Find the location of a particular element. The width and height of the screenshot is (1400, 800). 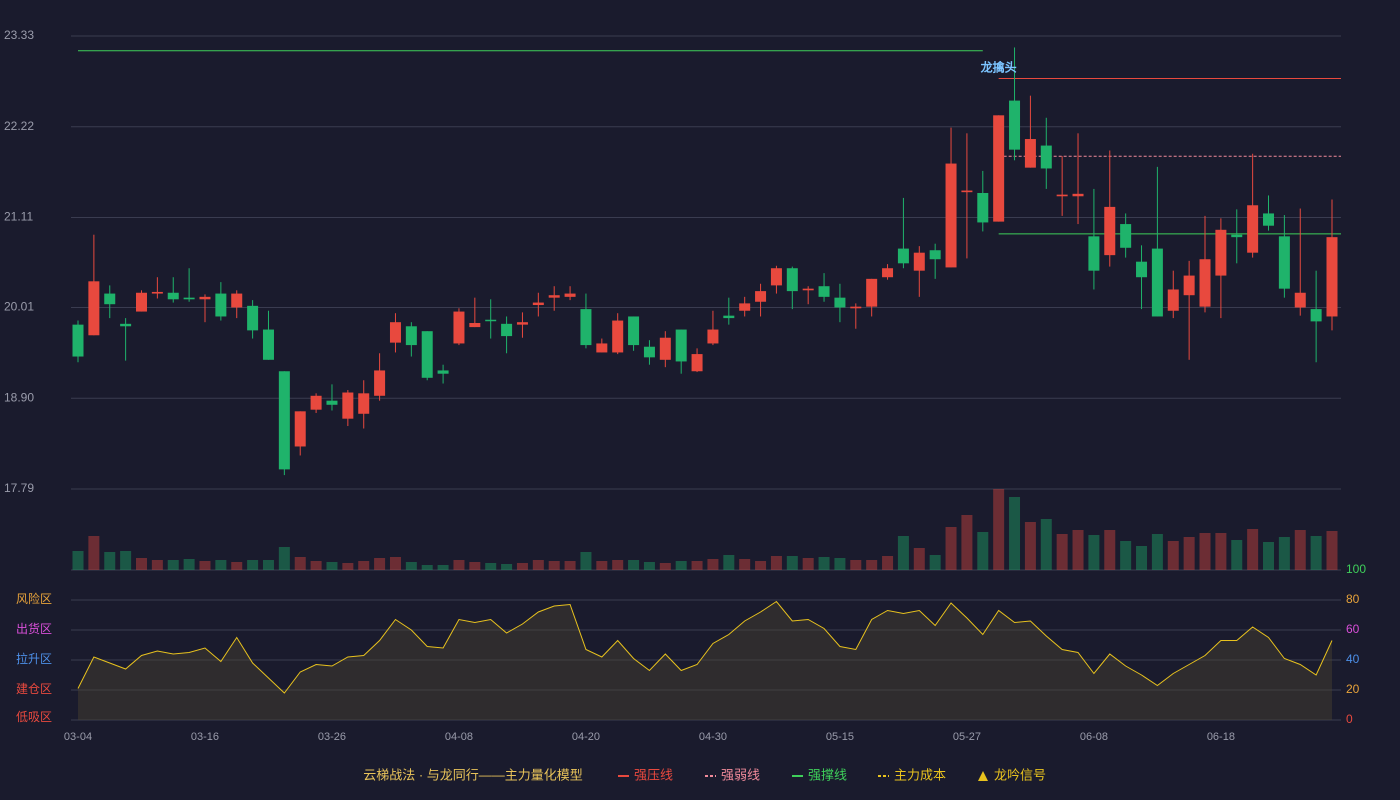

zone-label: 拉升区 is located at coordinates (34, 658).